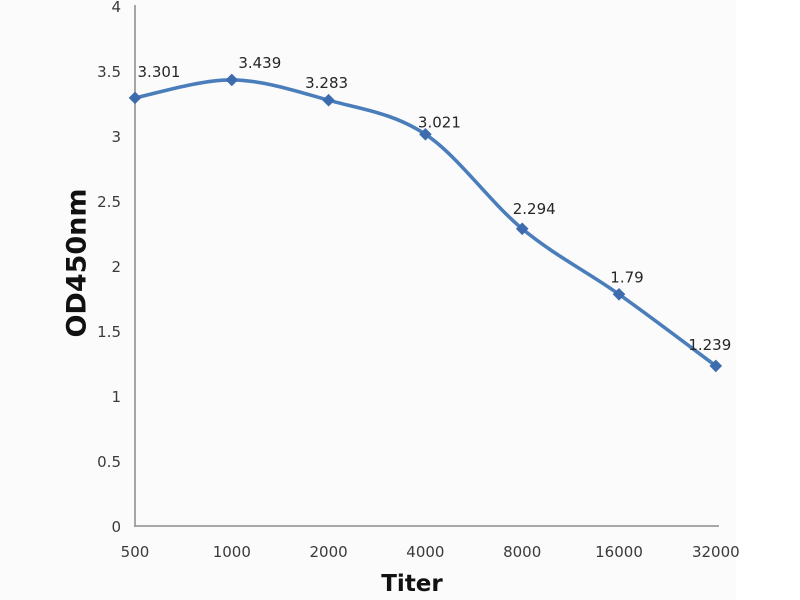 The image size is (800, 600). What do you see at coordinates (135, 552) in the screenshot?
I see `x-tick-label: 500` at bounding box center [135, 552].